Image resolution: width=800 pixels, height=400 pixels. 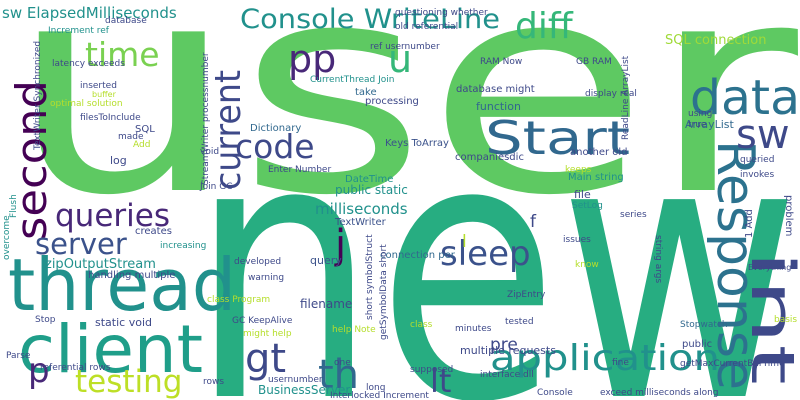 What do you see at coordinates (360, 222) in the screenshot?
I see `word: TextWriter` at bounding box center [360, 222].